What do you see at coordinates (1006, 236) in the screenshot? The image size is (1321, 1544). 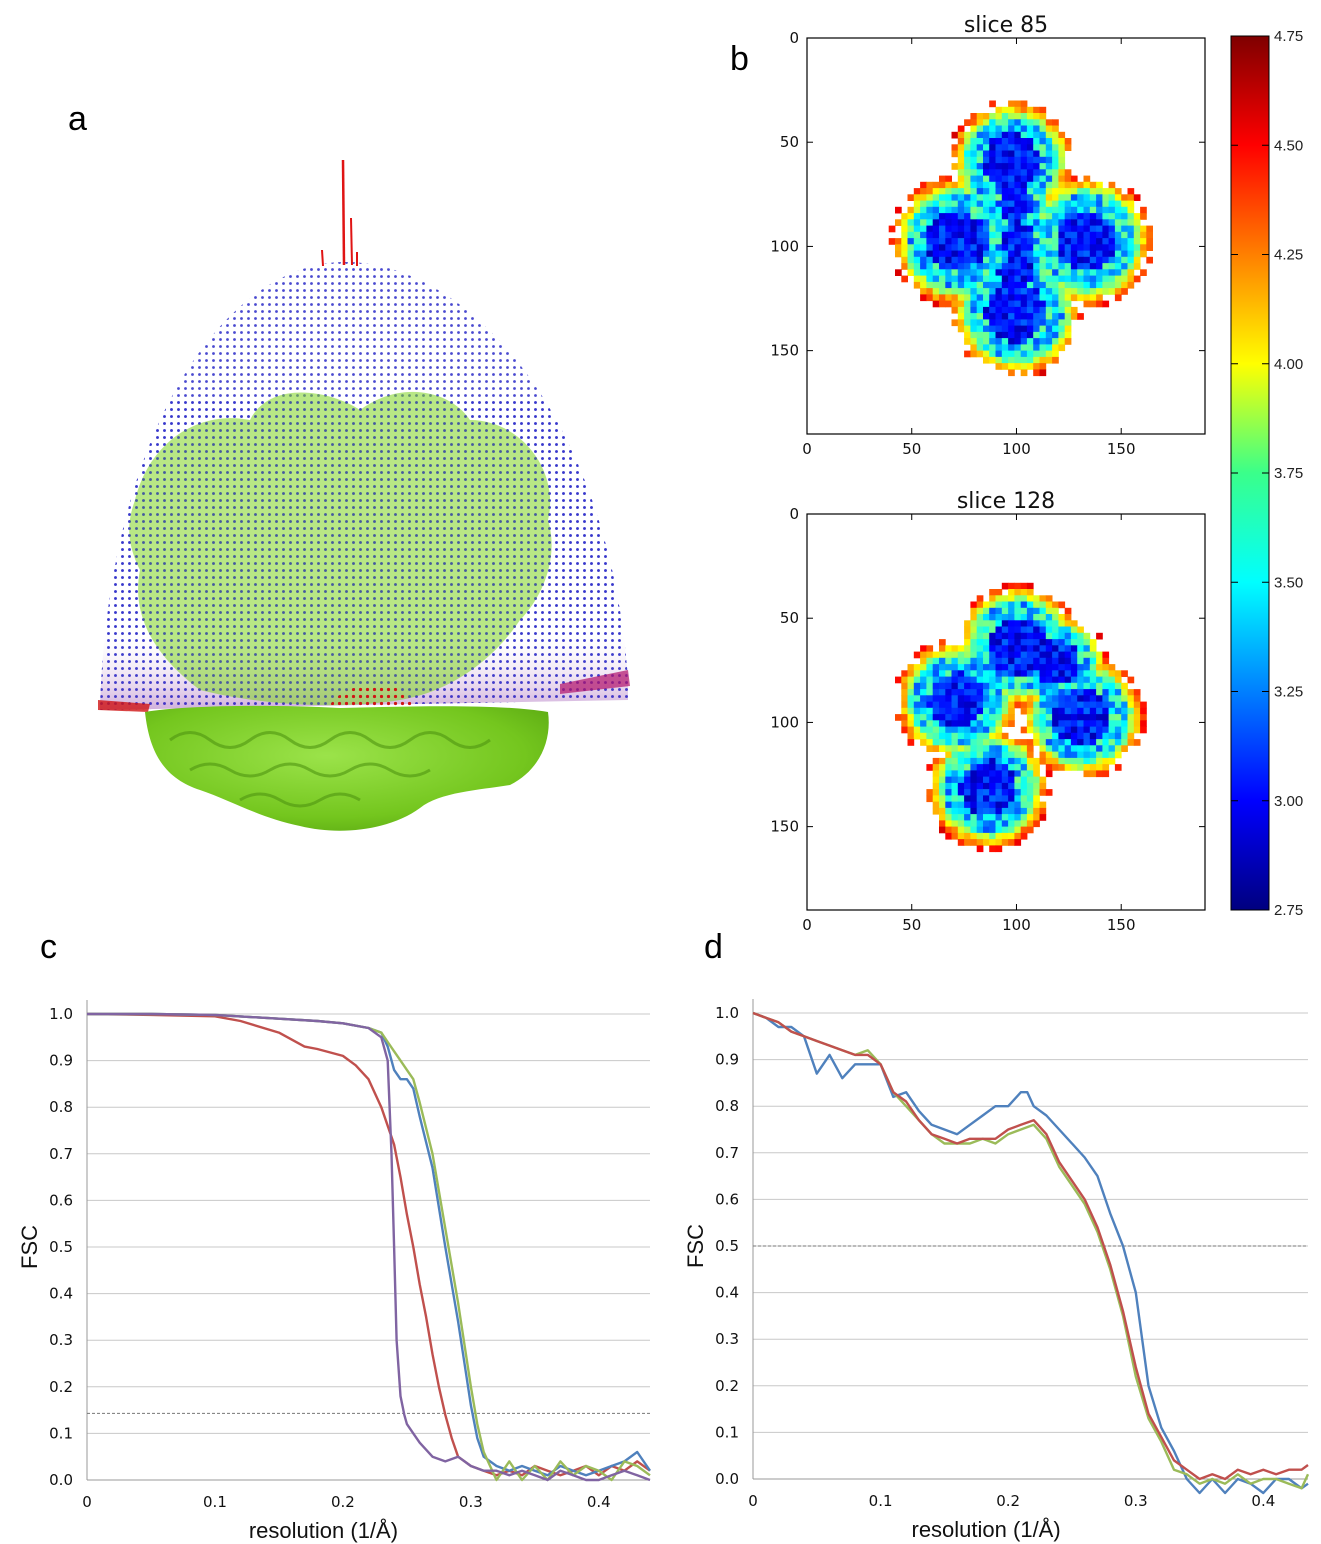 I see `plot-frame` at bounding box center [1006, 236].